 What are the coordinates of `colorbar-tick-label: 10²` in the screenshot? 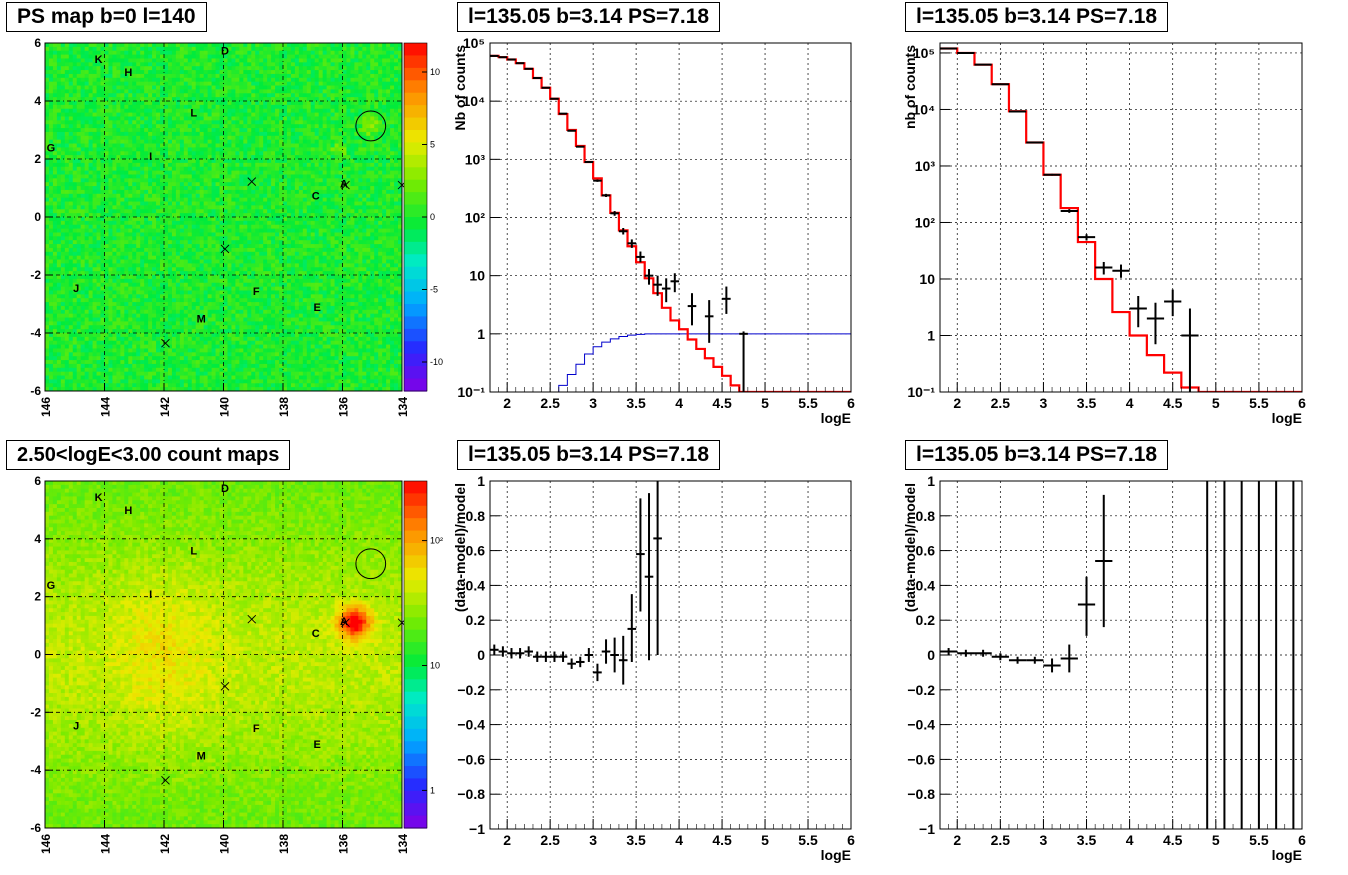 It's located at (436, 541).